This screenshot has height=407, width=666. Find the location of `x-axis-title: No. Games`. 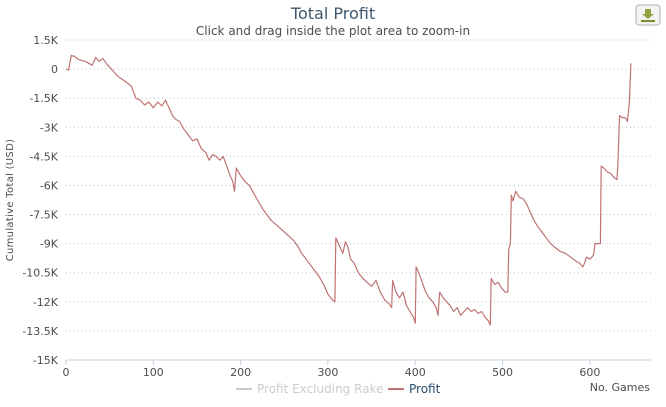

x-axis-title: No. Games is located at coordinates (620, 387).